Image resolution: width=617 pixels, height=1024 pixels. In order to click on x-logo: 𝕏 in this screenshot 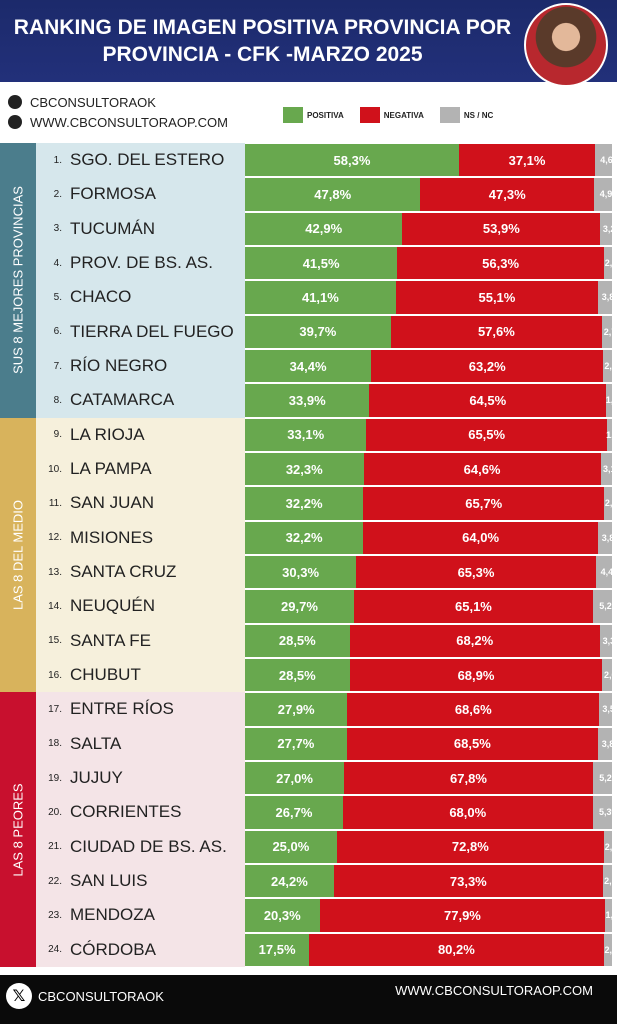, I will do `click(19, 996)`.